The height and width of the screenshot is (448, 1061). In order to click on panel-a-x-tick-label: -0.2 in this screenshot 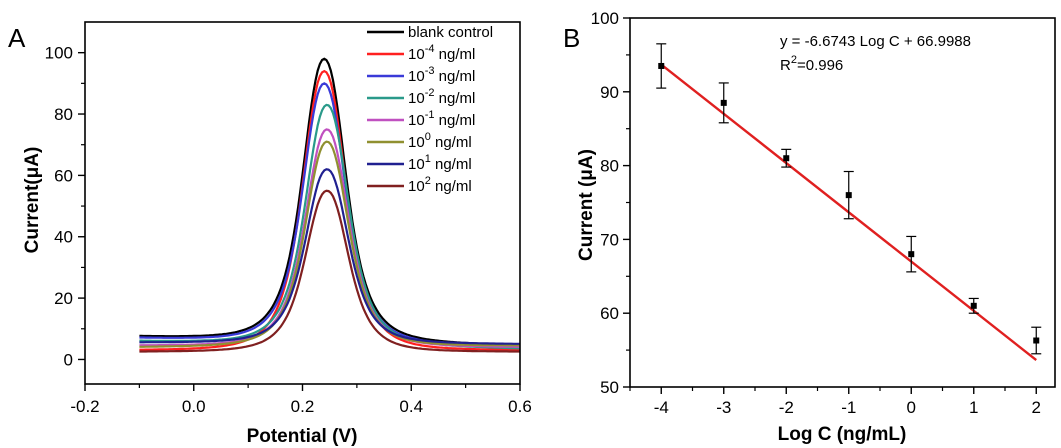, I will do `click(84, 406)`.